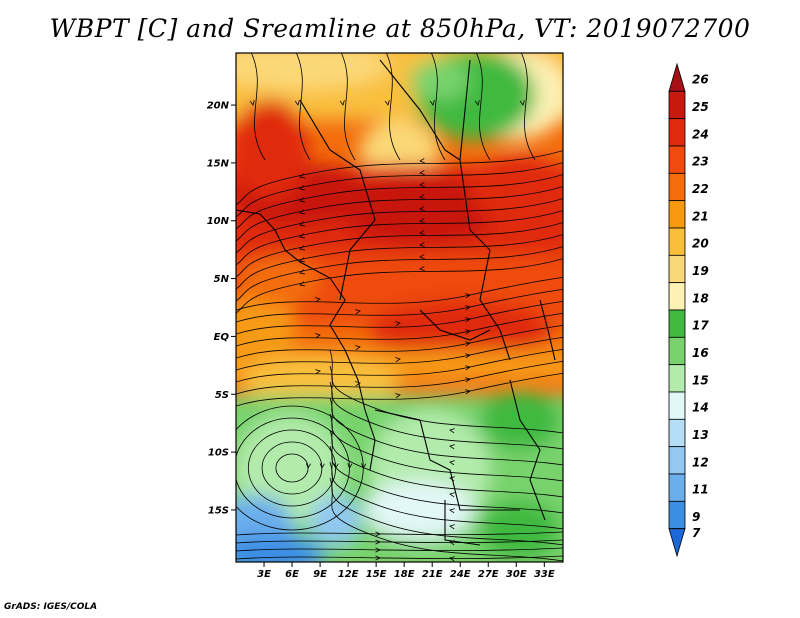 This screenshot has width=800, height=618. I want to click on colorbar-label: 21, so click(700, 216).